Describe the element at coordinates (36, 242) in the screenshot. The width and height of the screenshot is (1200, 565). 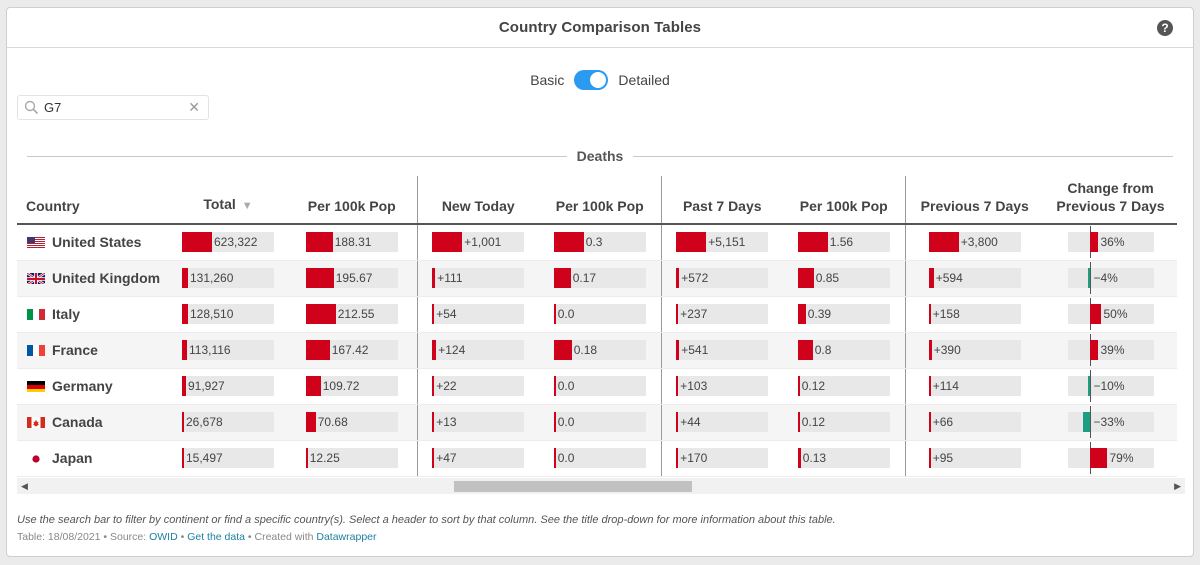
I see `us-flag` at that location.